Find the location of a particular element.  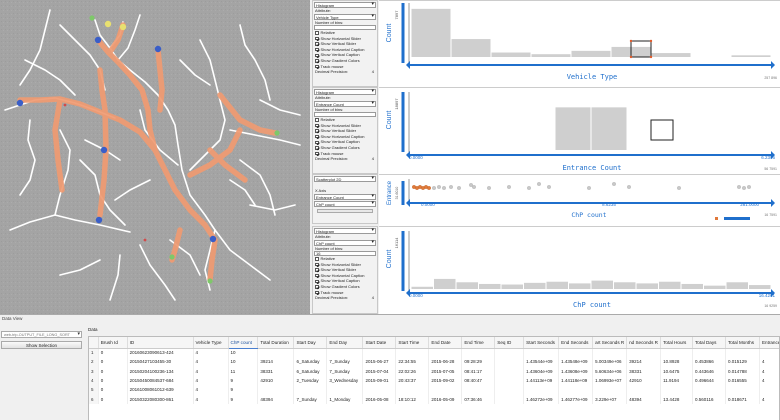

column-header: ID is located at coordinates (160, 343).